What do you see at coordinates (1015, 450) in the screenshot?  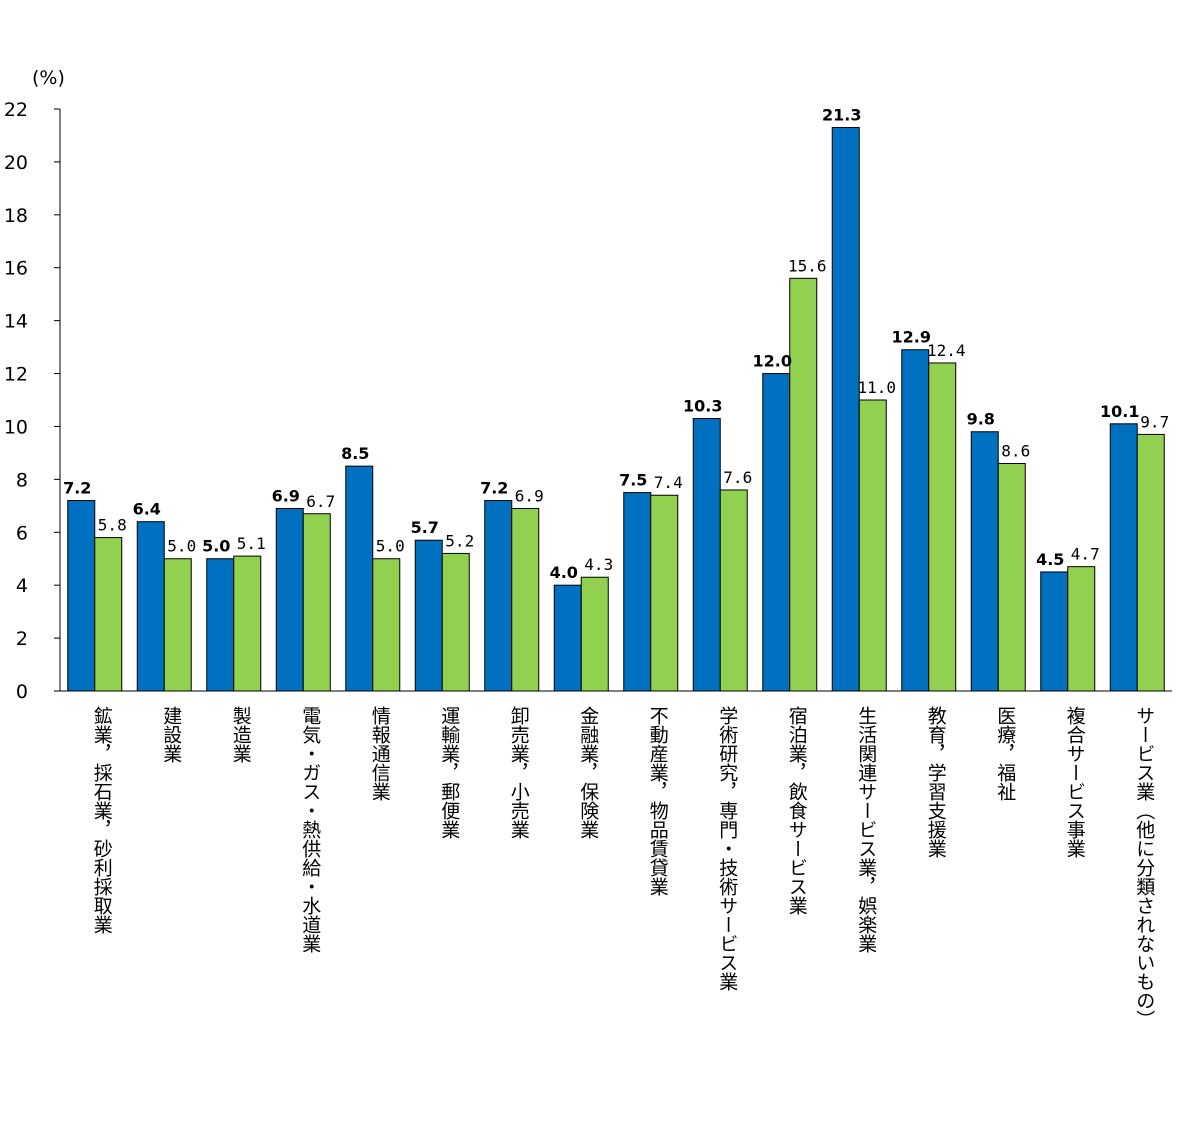 I see `data-label-series-2: 8.6` at bounding box center [1015, 450].